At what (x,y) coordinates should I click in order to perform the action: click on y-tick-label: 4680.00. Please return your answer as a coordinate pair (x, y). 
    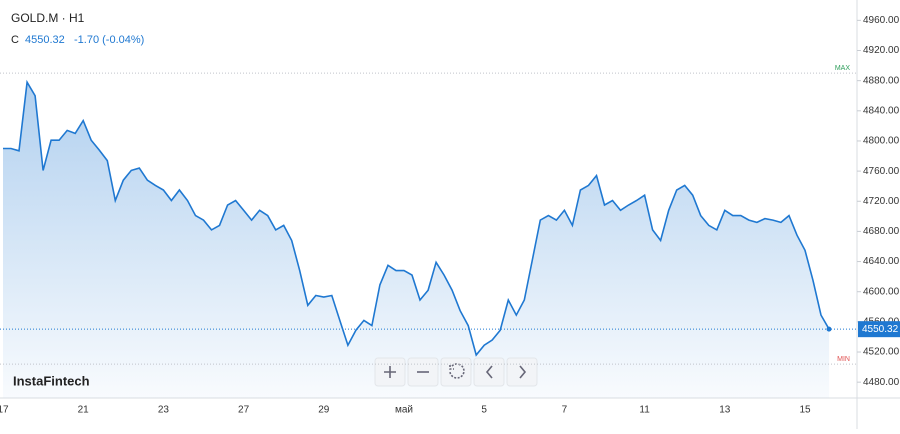
    Looking at the image, I should click on (881, 231).